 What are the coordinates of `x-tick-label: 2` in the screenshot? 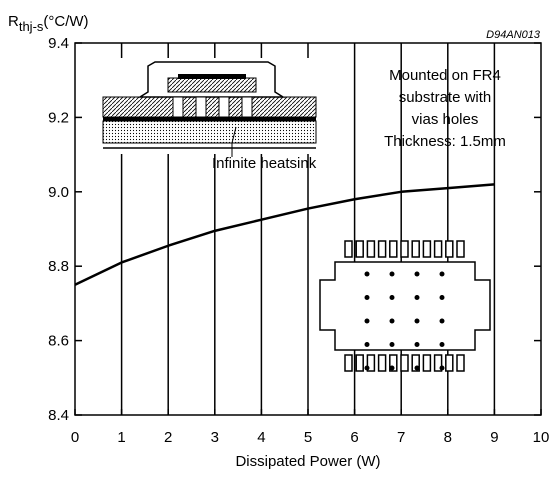 It's located at (168, 437).